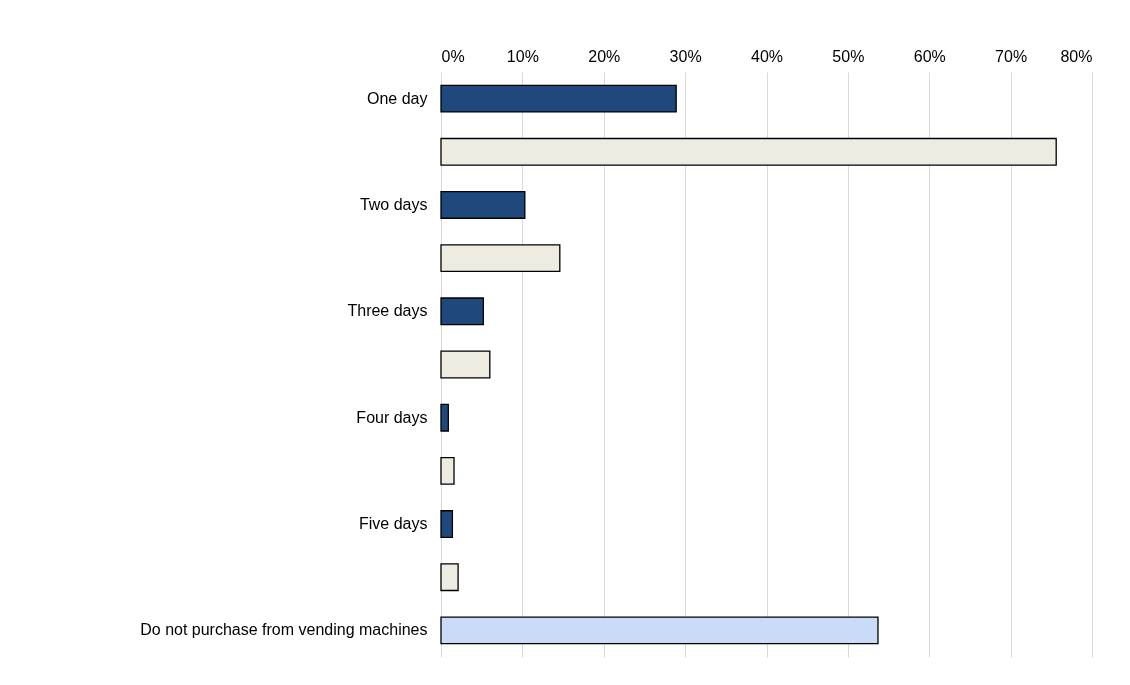 This screenshot has width=1130, height=685. Describe the element at coordinates (848, 56) in the screenshot. I see `x-tick-label: 50%` at that location.